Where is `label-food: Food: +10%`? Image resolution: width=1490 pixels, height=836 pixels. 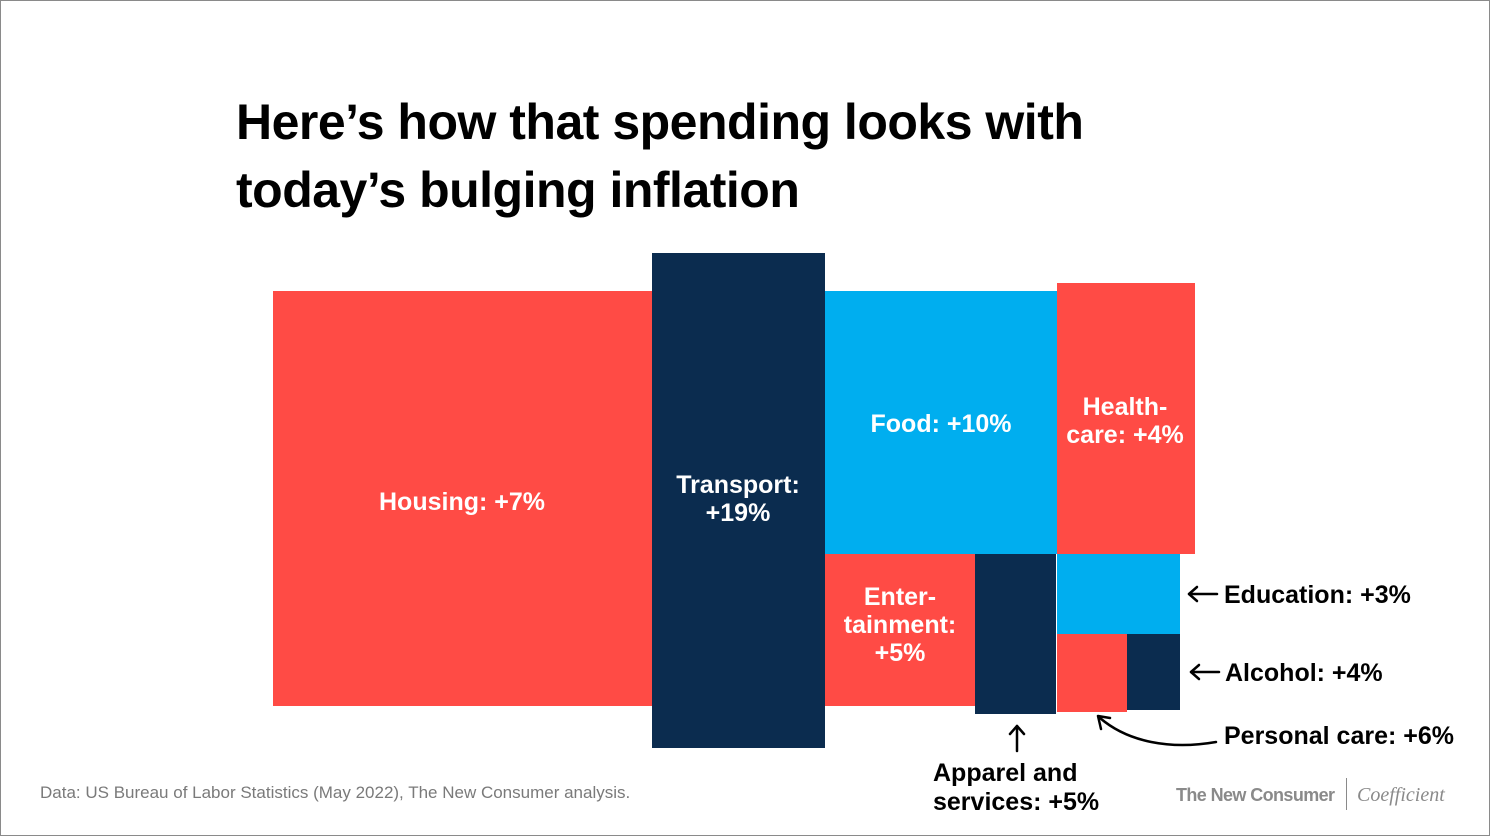
label-food: Food: +10% is located at coordinates (941, 424).